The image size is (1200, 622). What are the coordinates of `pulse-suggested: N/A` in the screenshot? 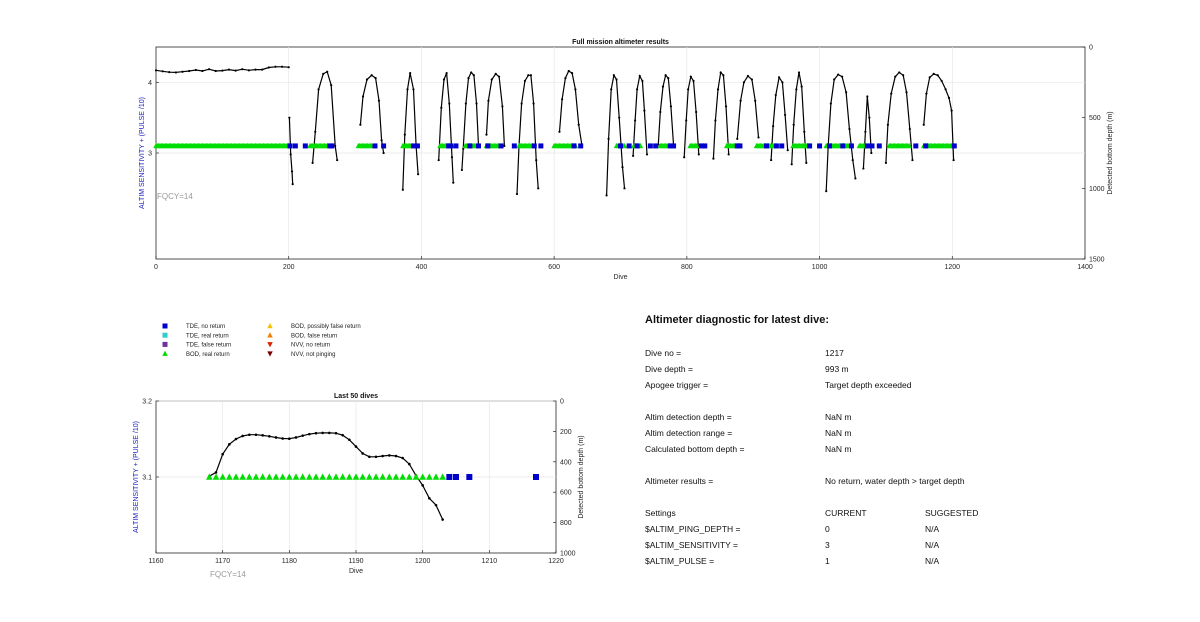 It's located at (932, 561).